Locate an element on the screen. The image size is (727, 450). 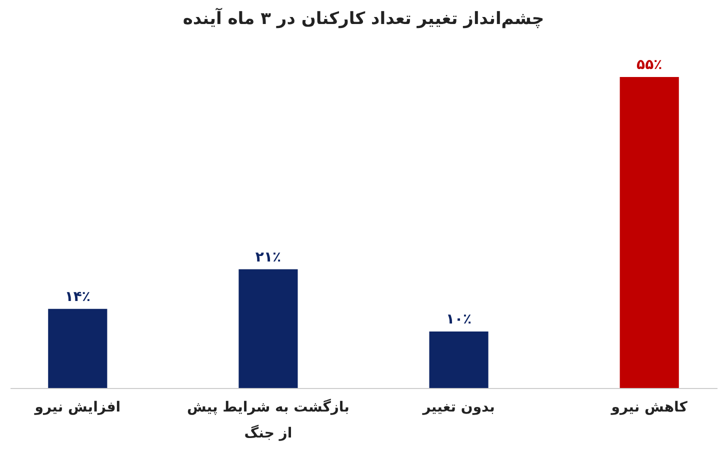
data-label: ۵۵٪ is located at coordinates (649, 65).